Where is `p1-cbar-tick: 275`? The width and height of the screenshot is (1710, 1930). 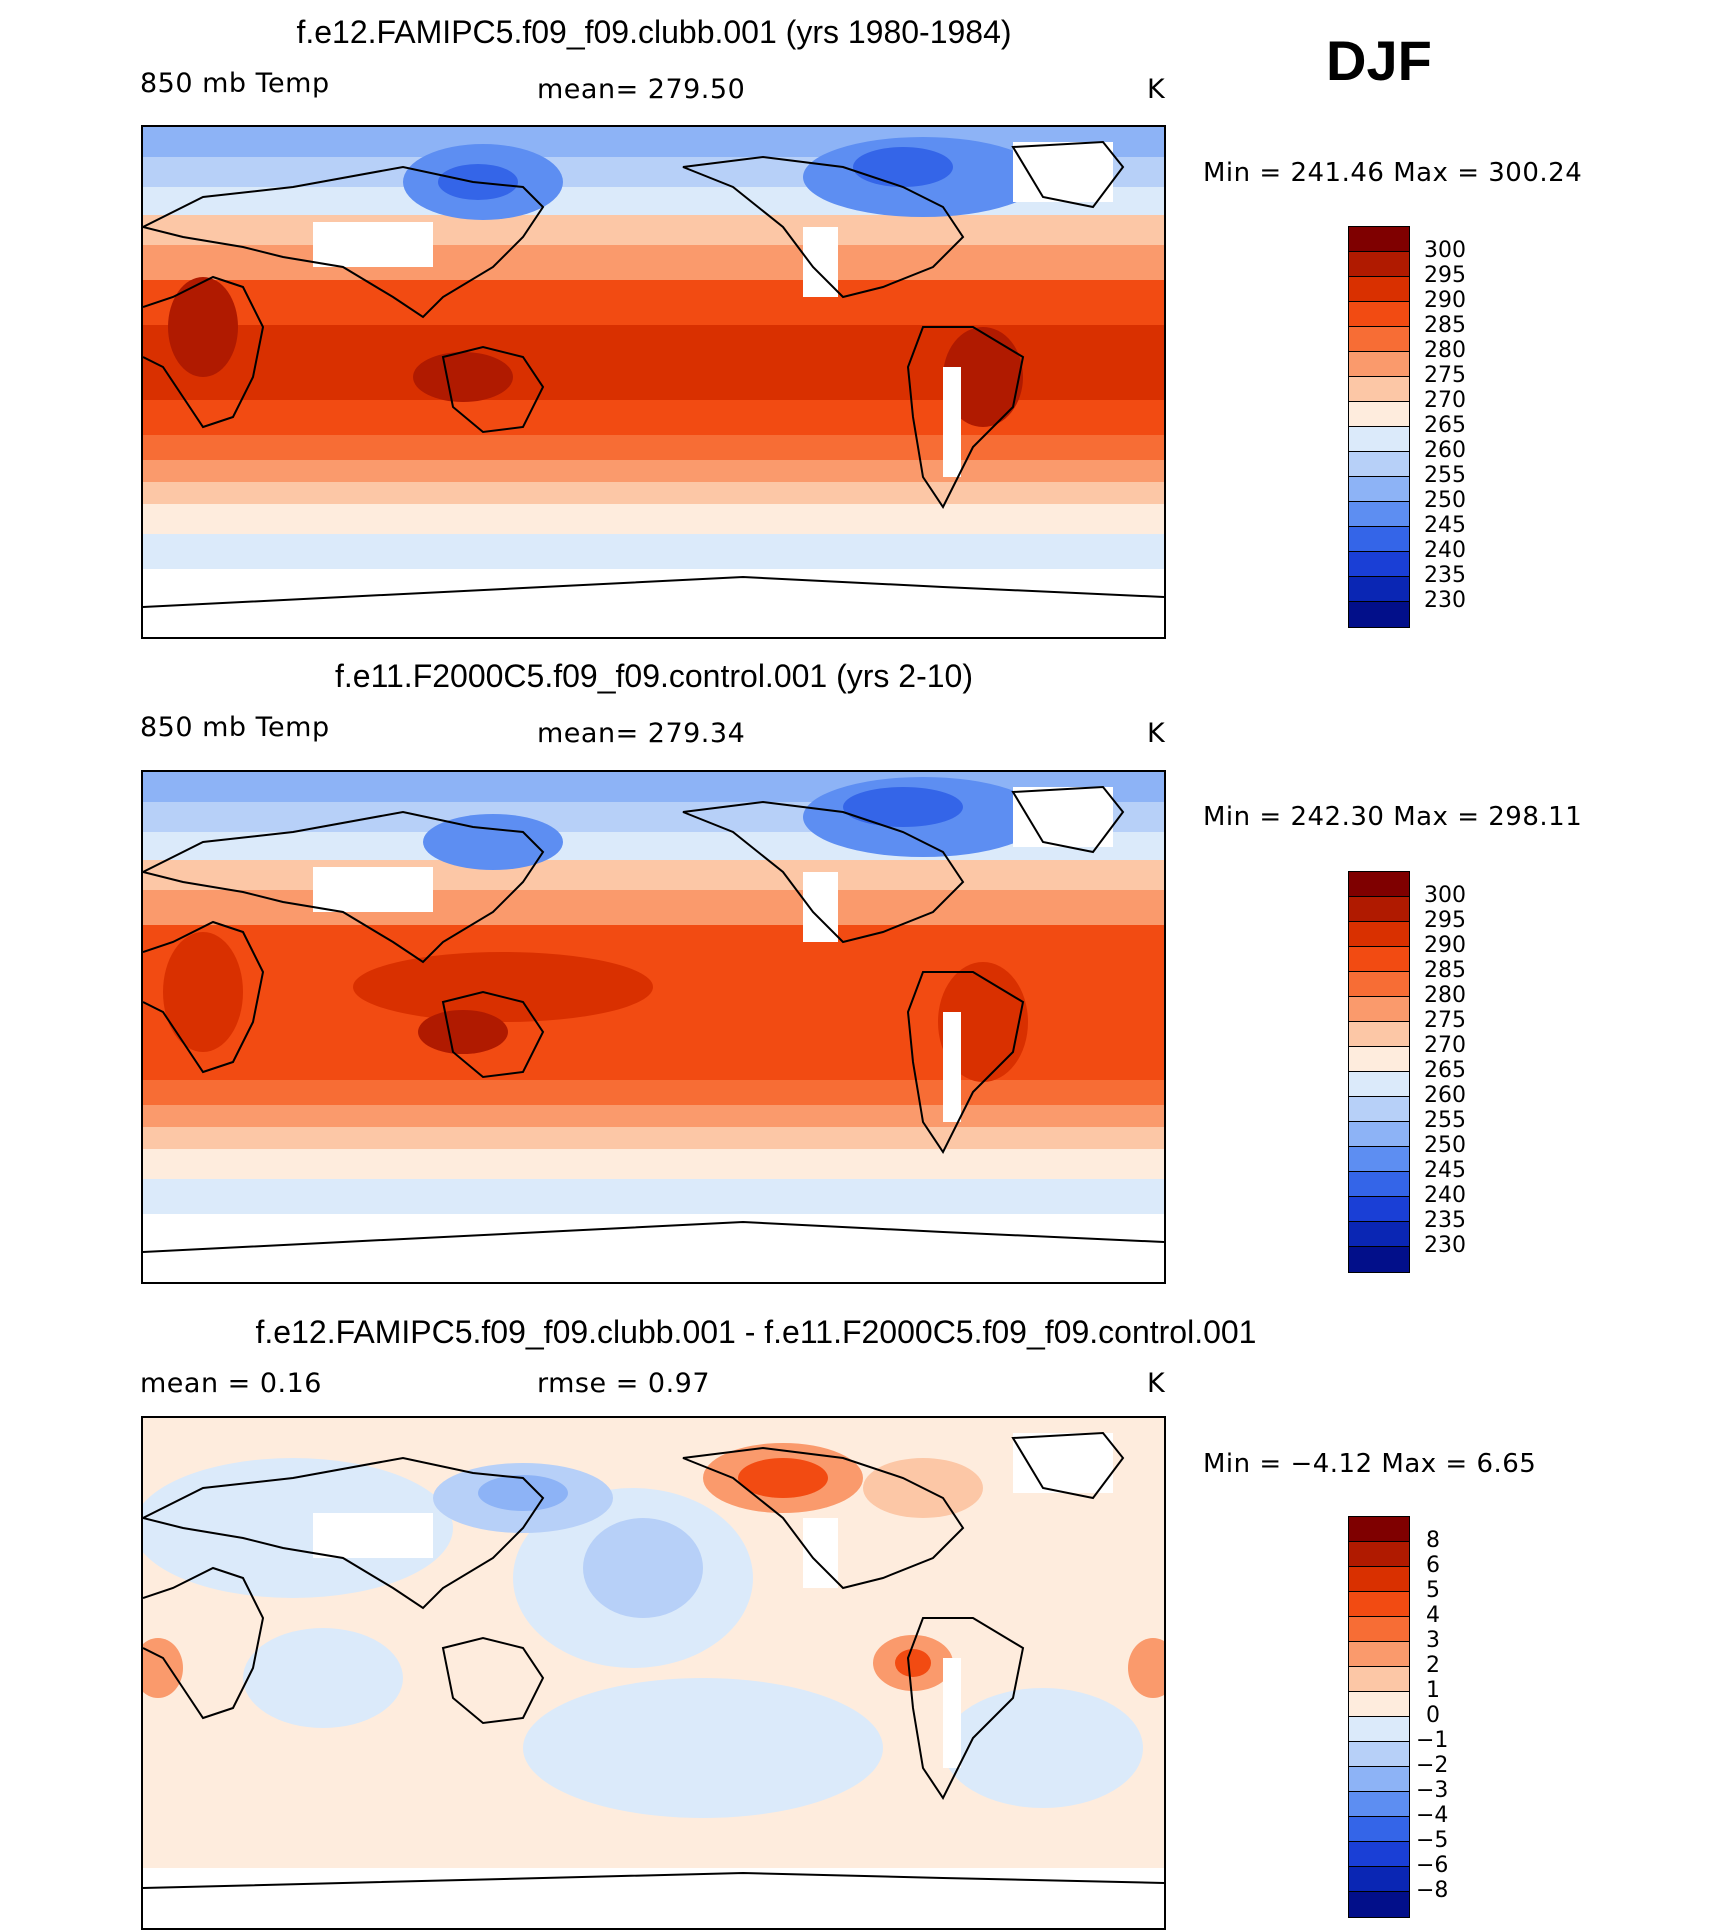
p1-cbar-tick: 275 is located at coordinates (1445, 375).